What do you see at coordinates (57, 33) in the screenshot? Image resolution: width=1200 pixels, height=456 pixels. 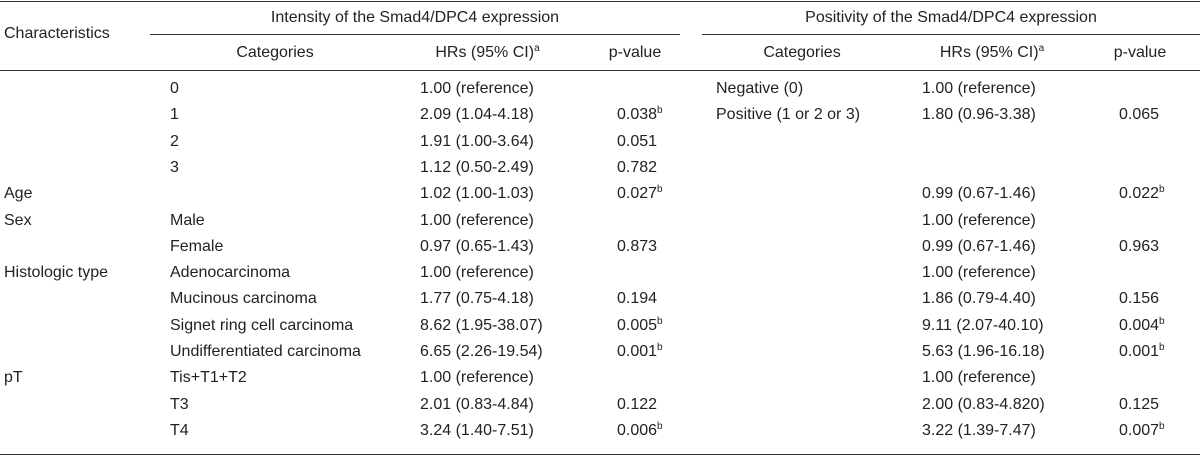 I see `characteristics-header: Characteristics` at bounding box center [57, 33].